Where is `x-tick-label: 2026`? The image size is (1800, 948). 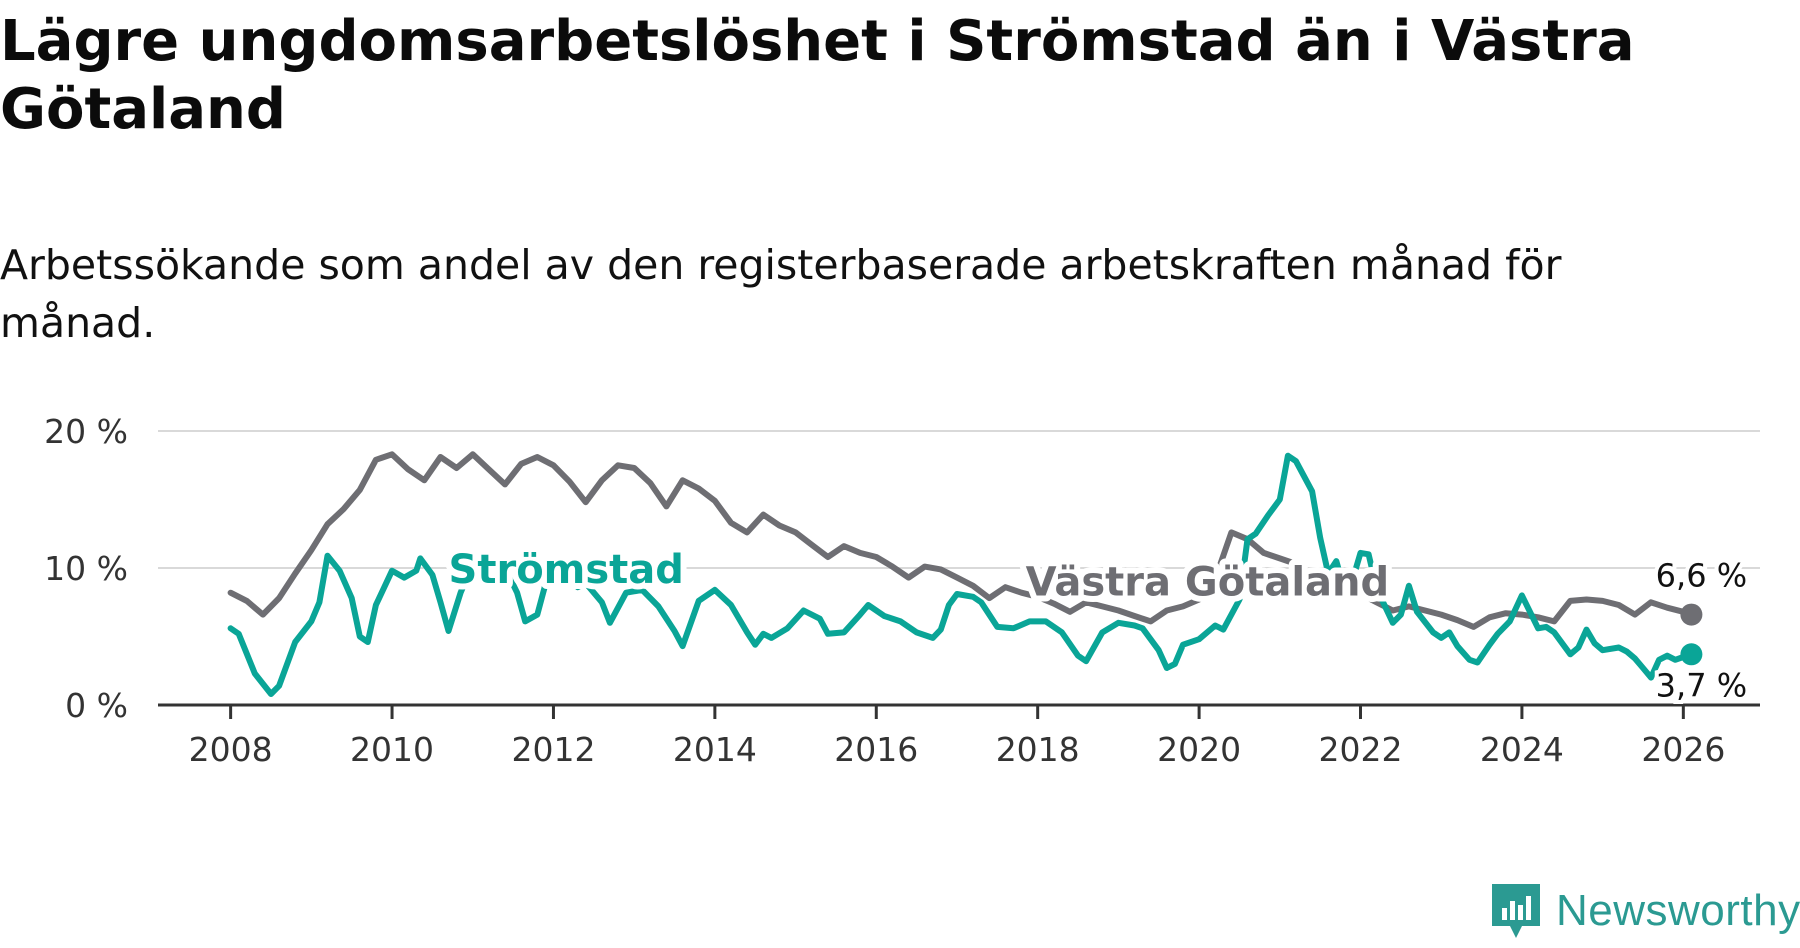 x-tick-label: 2026 is located at coordinates (1683, 749).